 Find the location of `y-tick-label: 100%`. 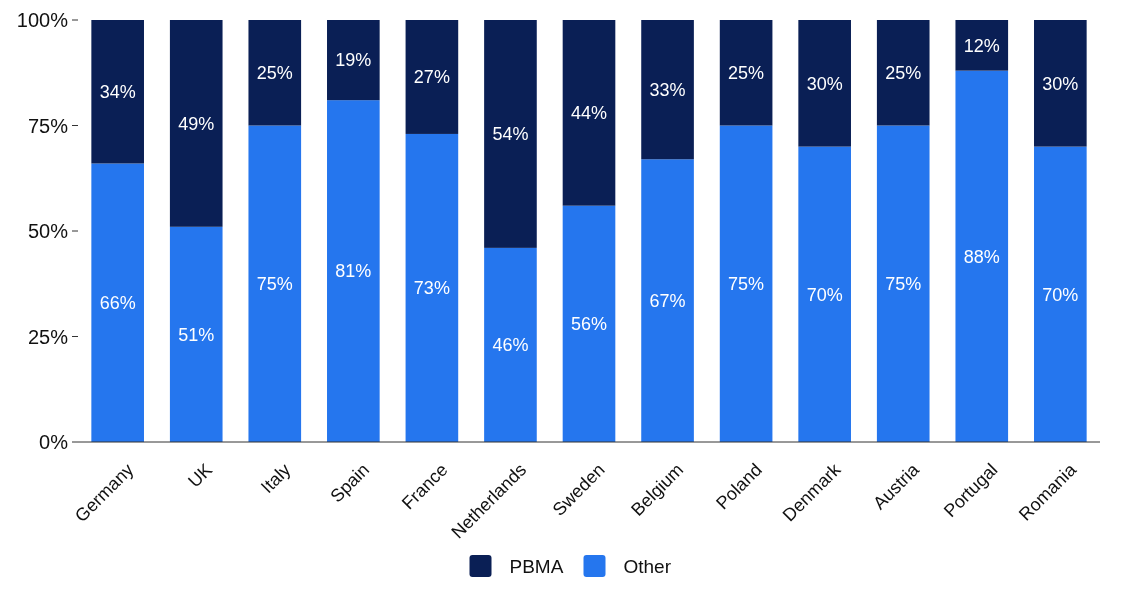

y-tick-label: 100% is located at coordinates (42, 20).